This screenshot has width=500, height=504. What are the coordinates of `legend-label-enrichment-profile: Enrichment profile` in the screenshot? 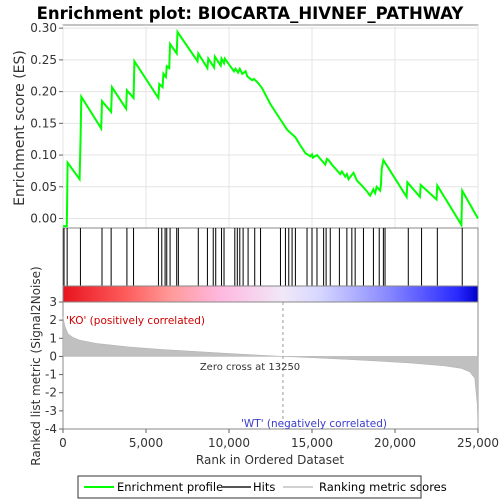 It's located at (170, 487).